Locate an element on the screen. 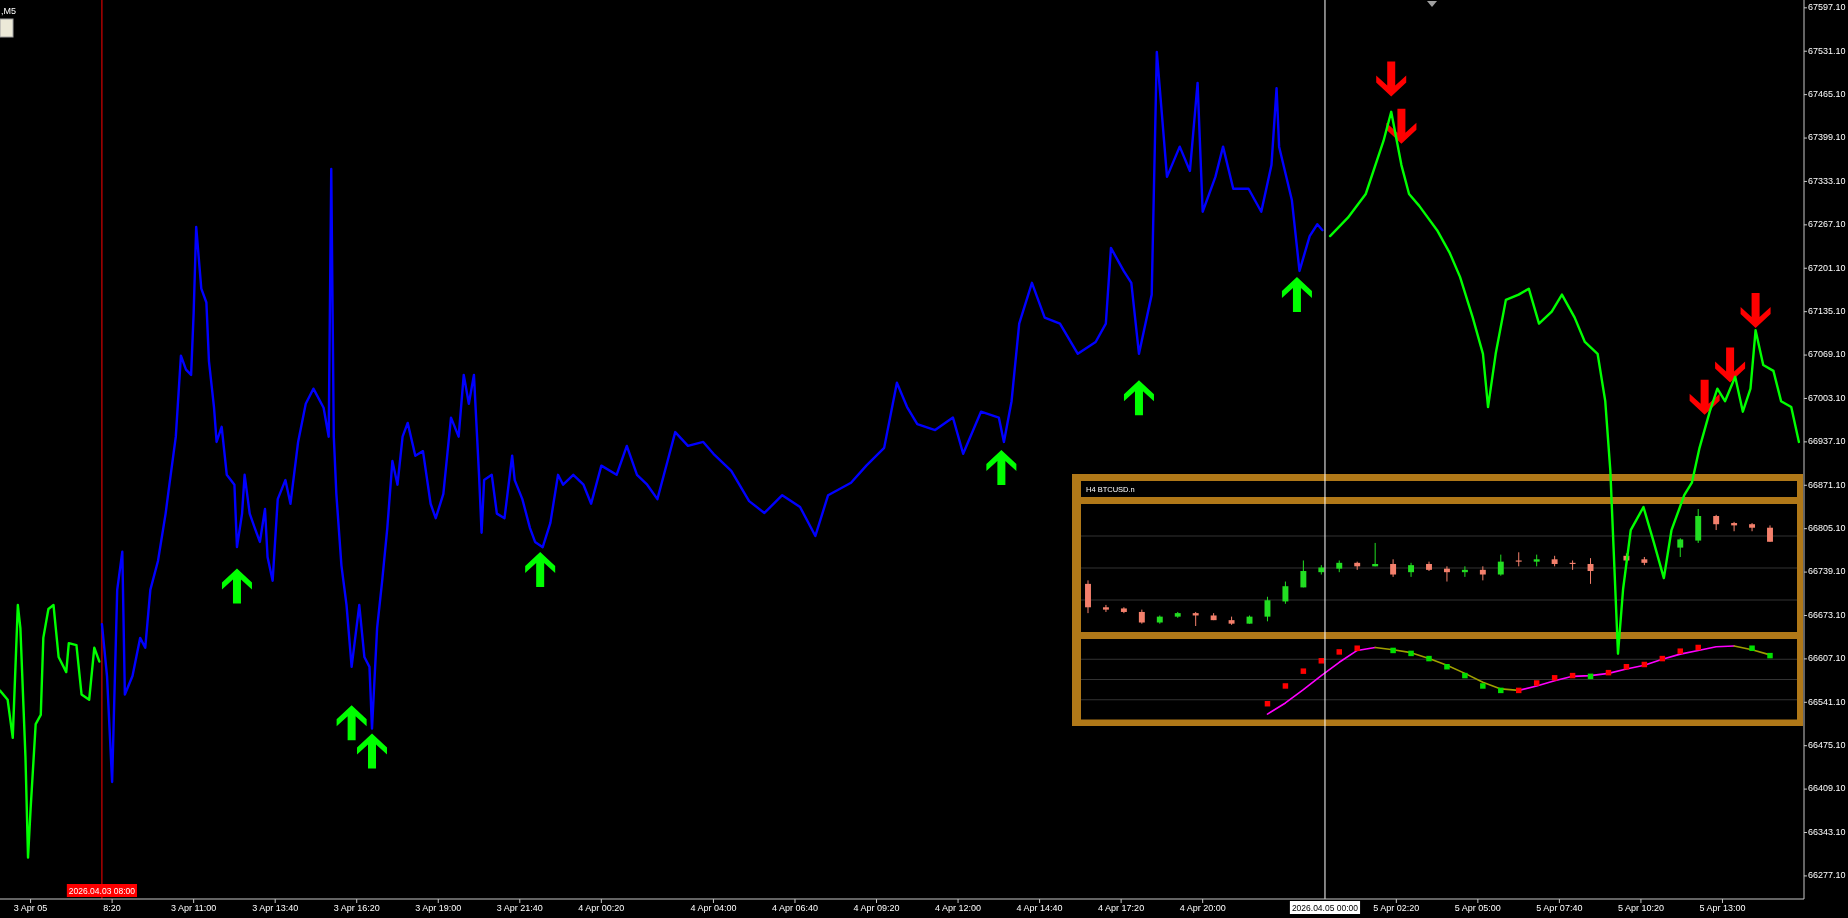  x-tick-label: 8:20 is located at coordinates (112, 908).